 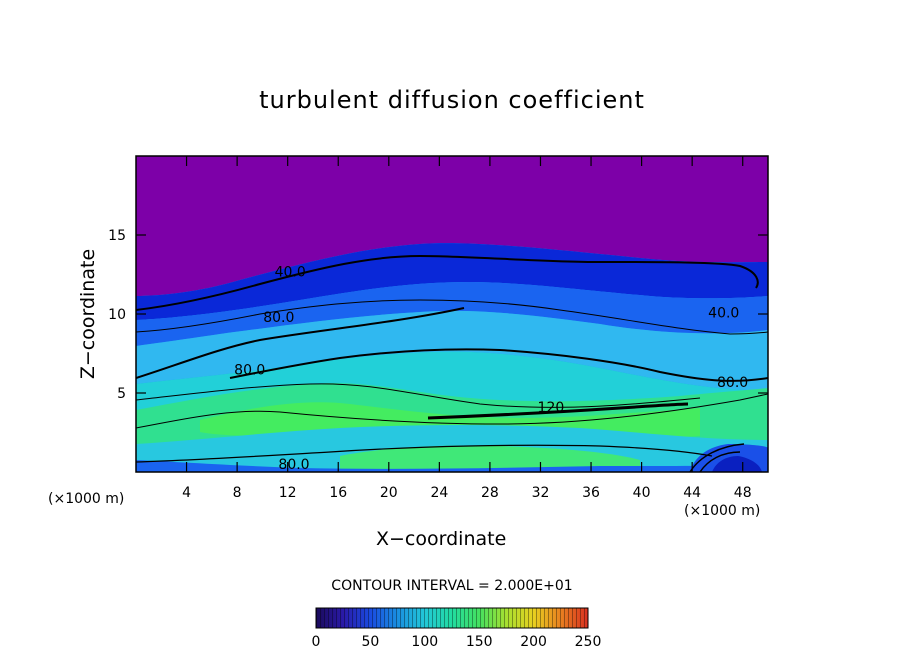 I want to click on x-tick-label: 32, so click(x=541, y=493).